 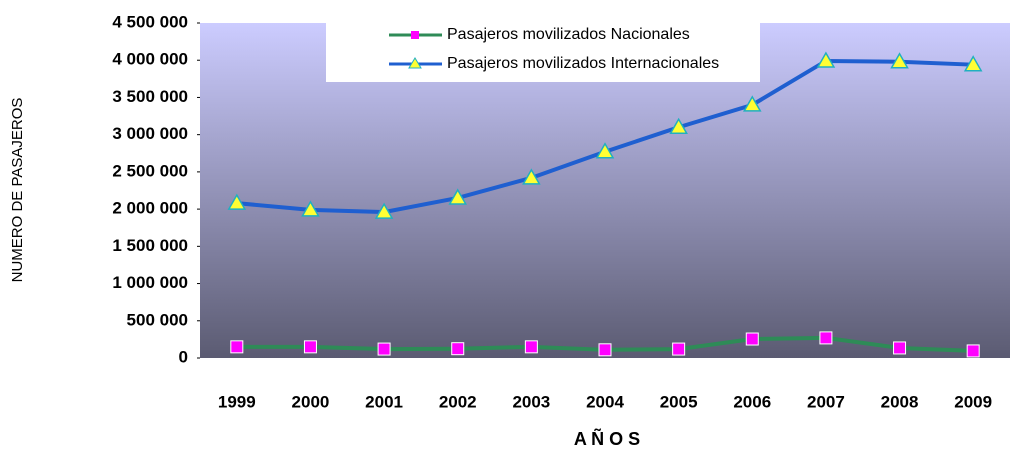 What do you see at coordinates (150, 282) in the screenshot?
I see `y-tick-label: 1 000 000` at bounding box center [150, 282].